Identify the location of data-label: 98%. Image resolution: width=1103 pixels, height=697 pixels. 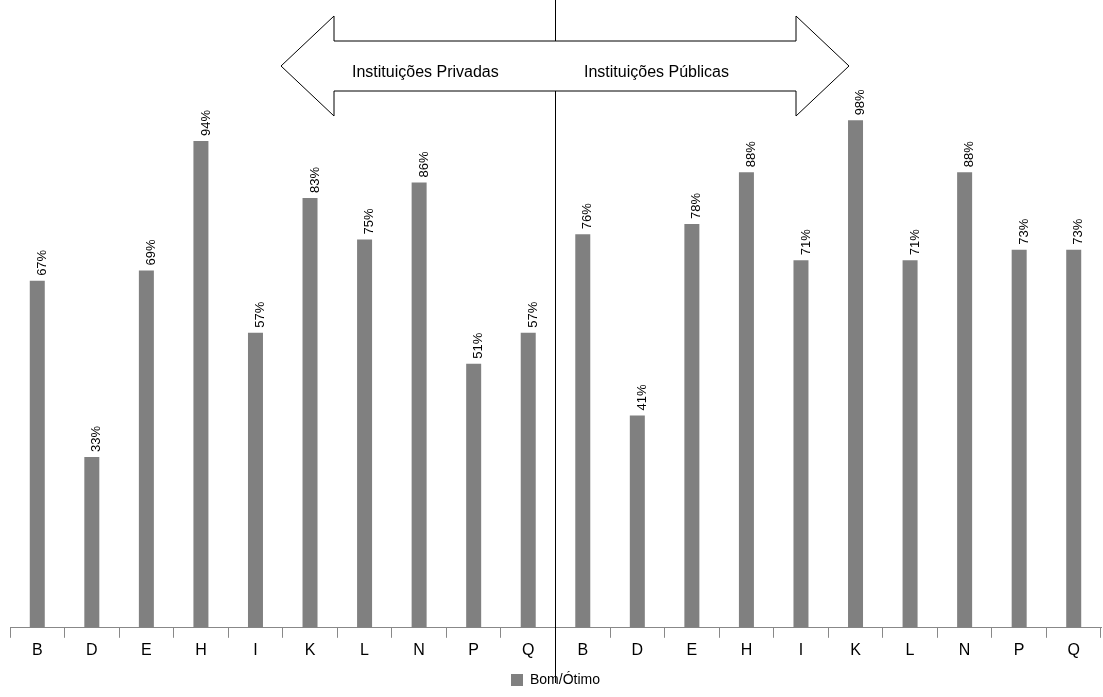
(860, 102).